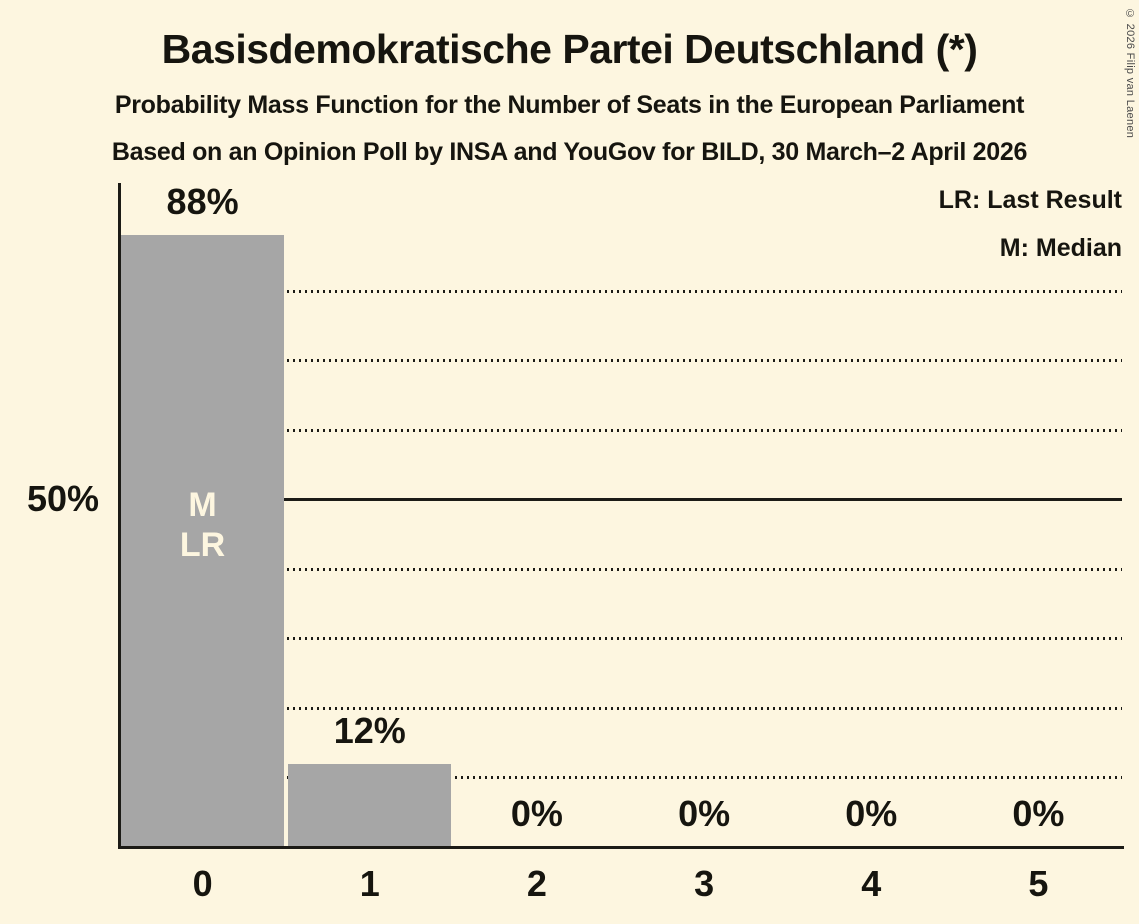  Describe the element at coordinates (536, 813) in the screenshot. I see `value-label-seats-2: 0%` at that location.